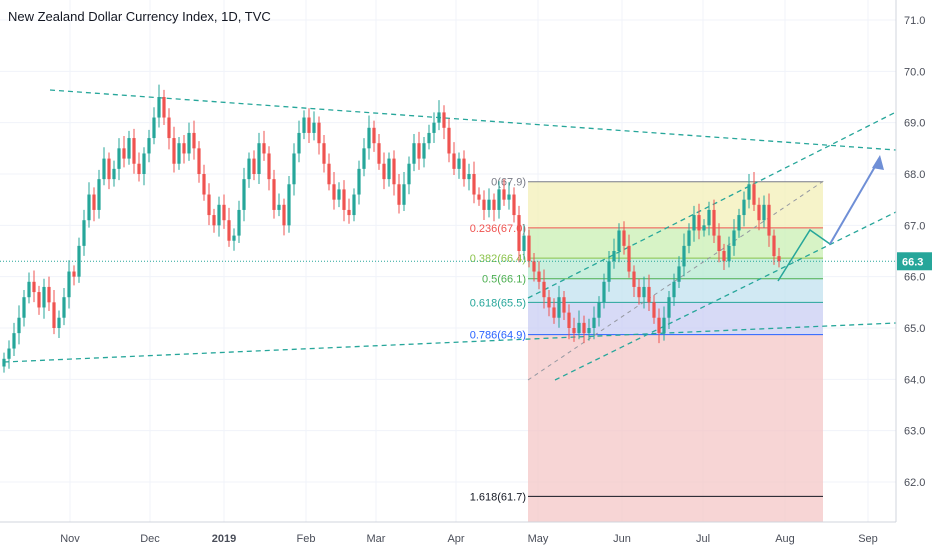 The width and height of the screenshot is (932, 550). Describe the element at coordinates (538, 539) in the screenshot. I see `x-tick-label: May` at that location.